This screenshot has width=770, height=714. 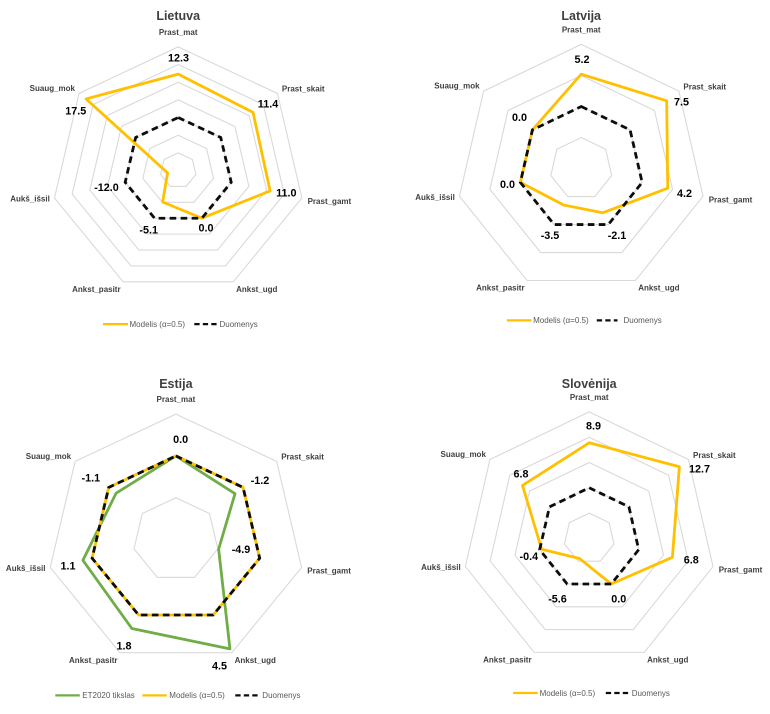 I want to click on svg-text: Slovėnija, so click(x=590, y=384).